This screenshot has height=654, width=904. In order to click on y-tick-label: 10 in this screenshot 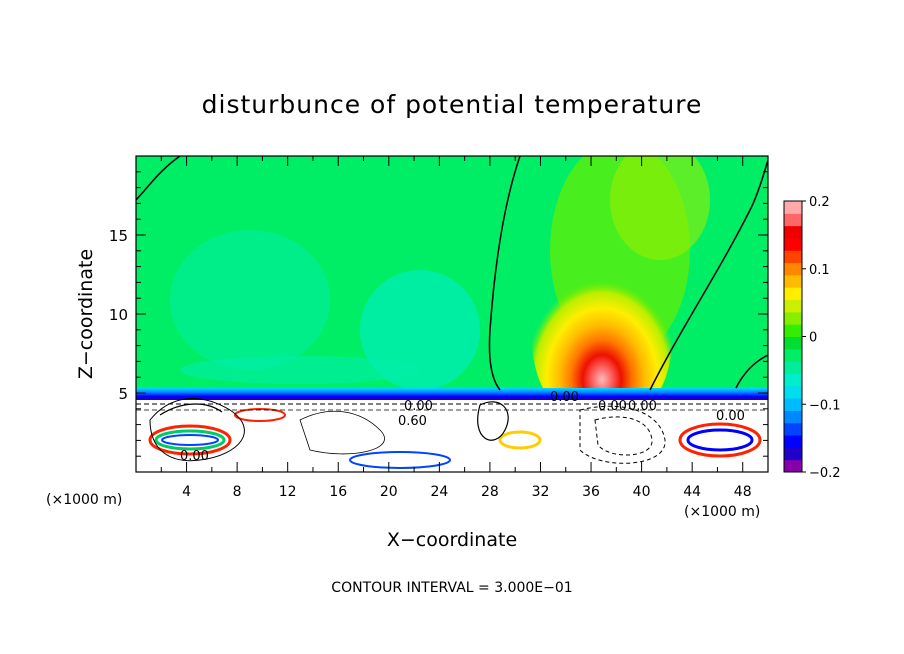, I will do `click(118, 315)`.